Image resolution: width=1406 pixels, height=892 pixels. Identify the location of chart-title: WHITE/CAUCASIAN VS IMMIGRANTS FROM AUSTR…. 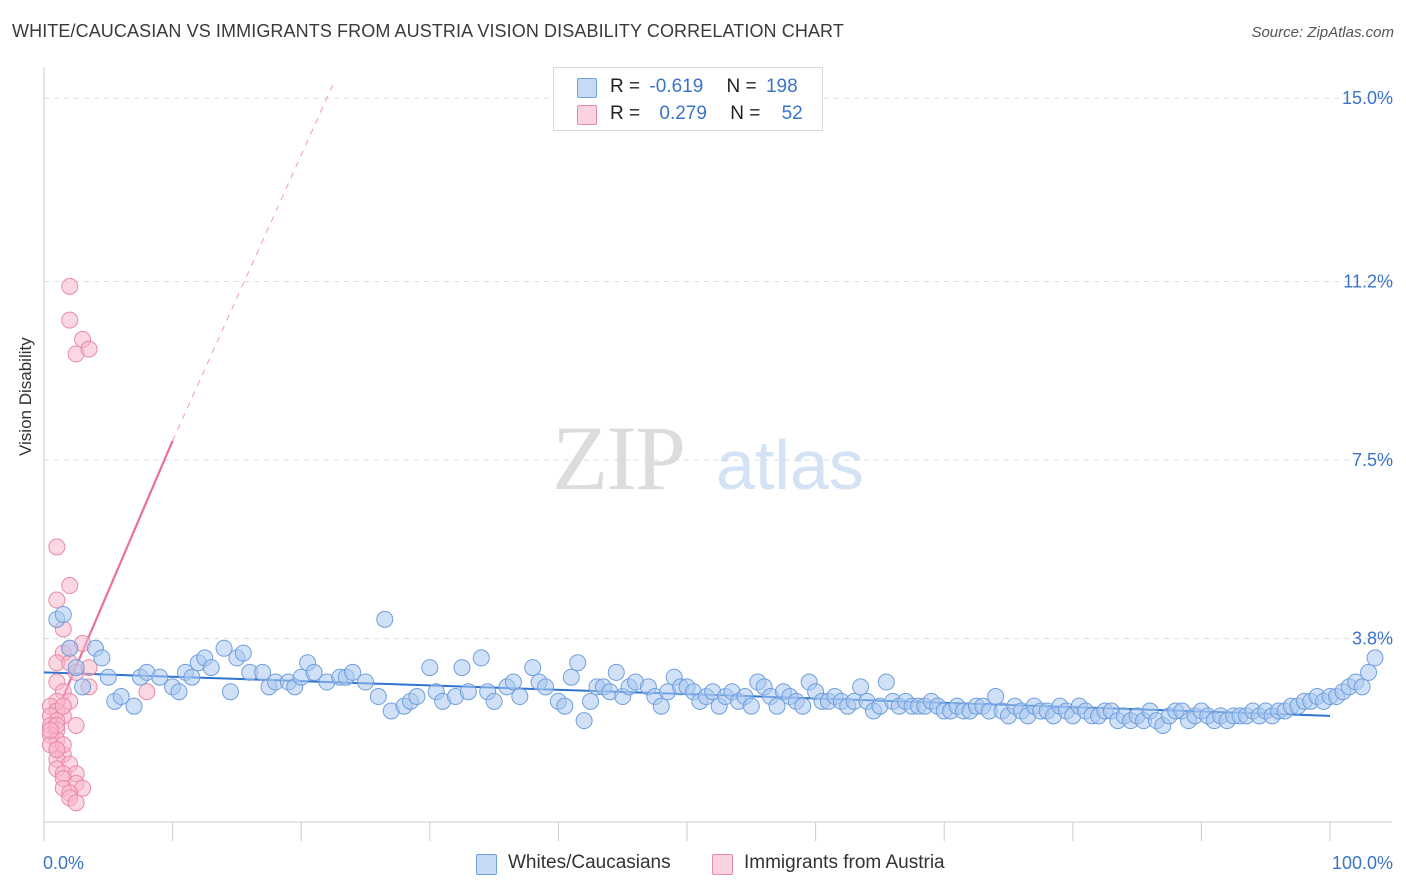
(428, 31).